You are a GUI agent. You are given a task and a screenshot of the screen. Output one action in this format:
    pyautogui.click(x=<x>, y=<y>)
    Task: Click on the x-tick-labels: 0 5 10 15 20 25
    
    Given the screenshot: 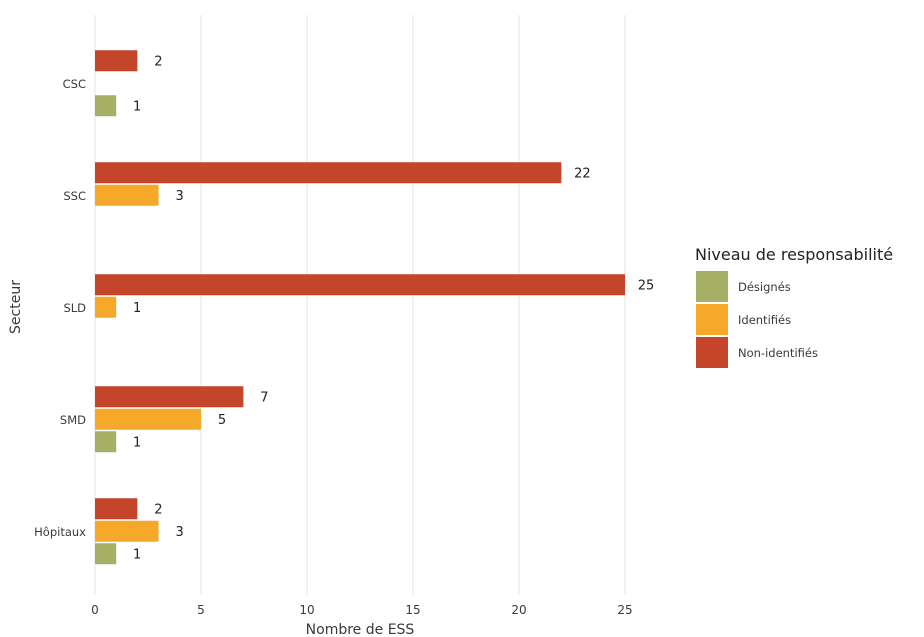 What is the action you would take?
    pyautogui.click(x=361, y=610)
    